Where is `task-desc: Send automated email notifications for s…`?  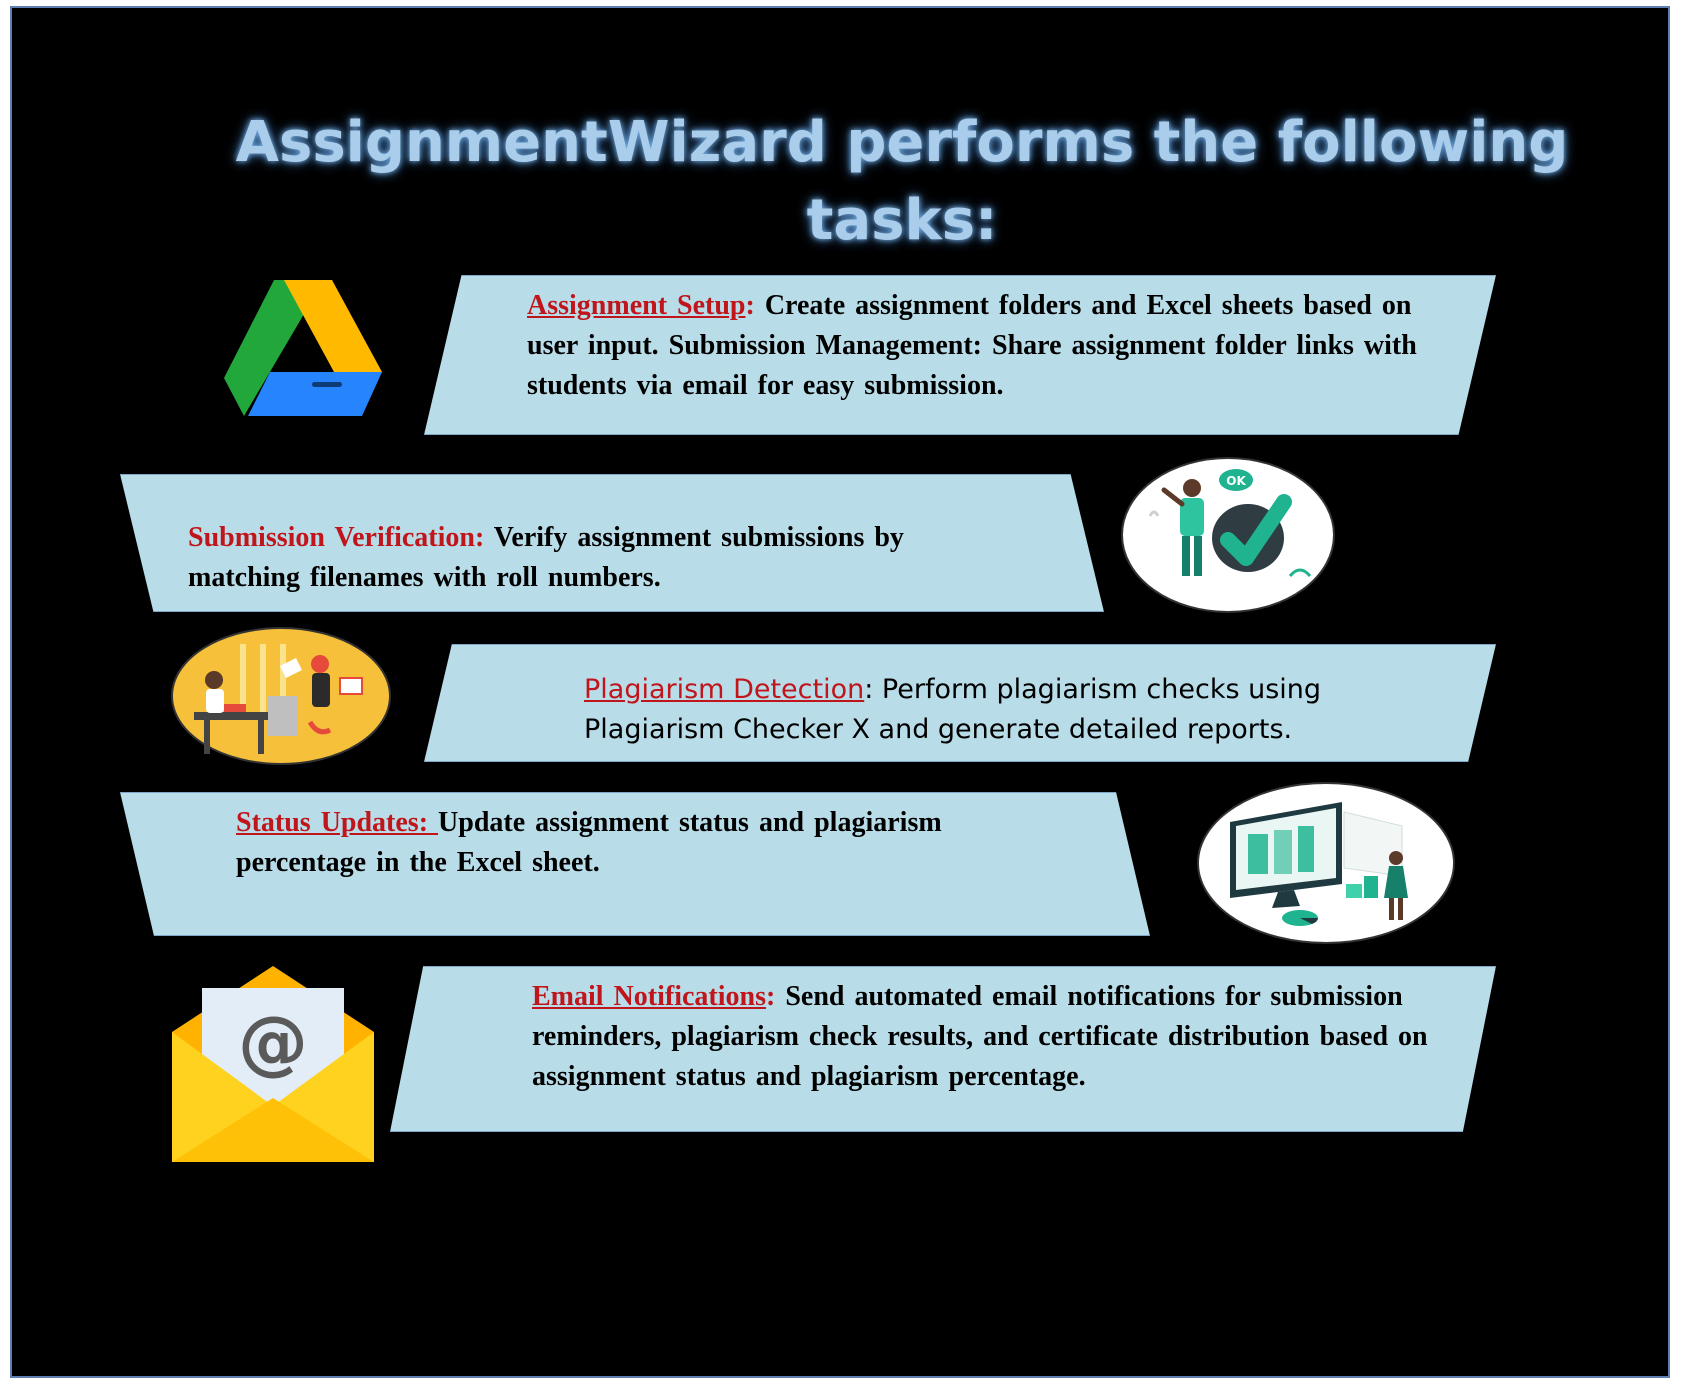 task-desc: Send automated email notifications for s… is located at coordinates (980, 1036).